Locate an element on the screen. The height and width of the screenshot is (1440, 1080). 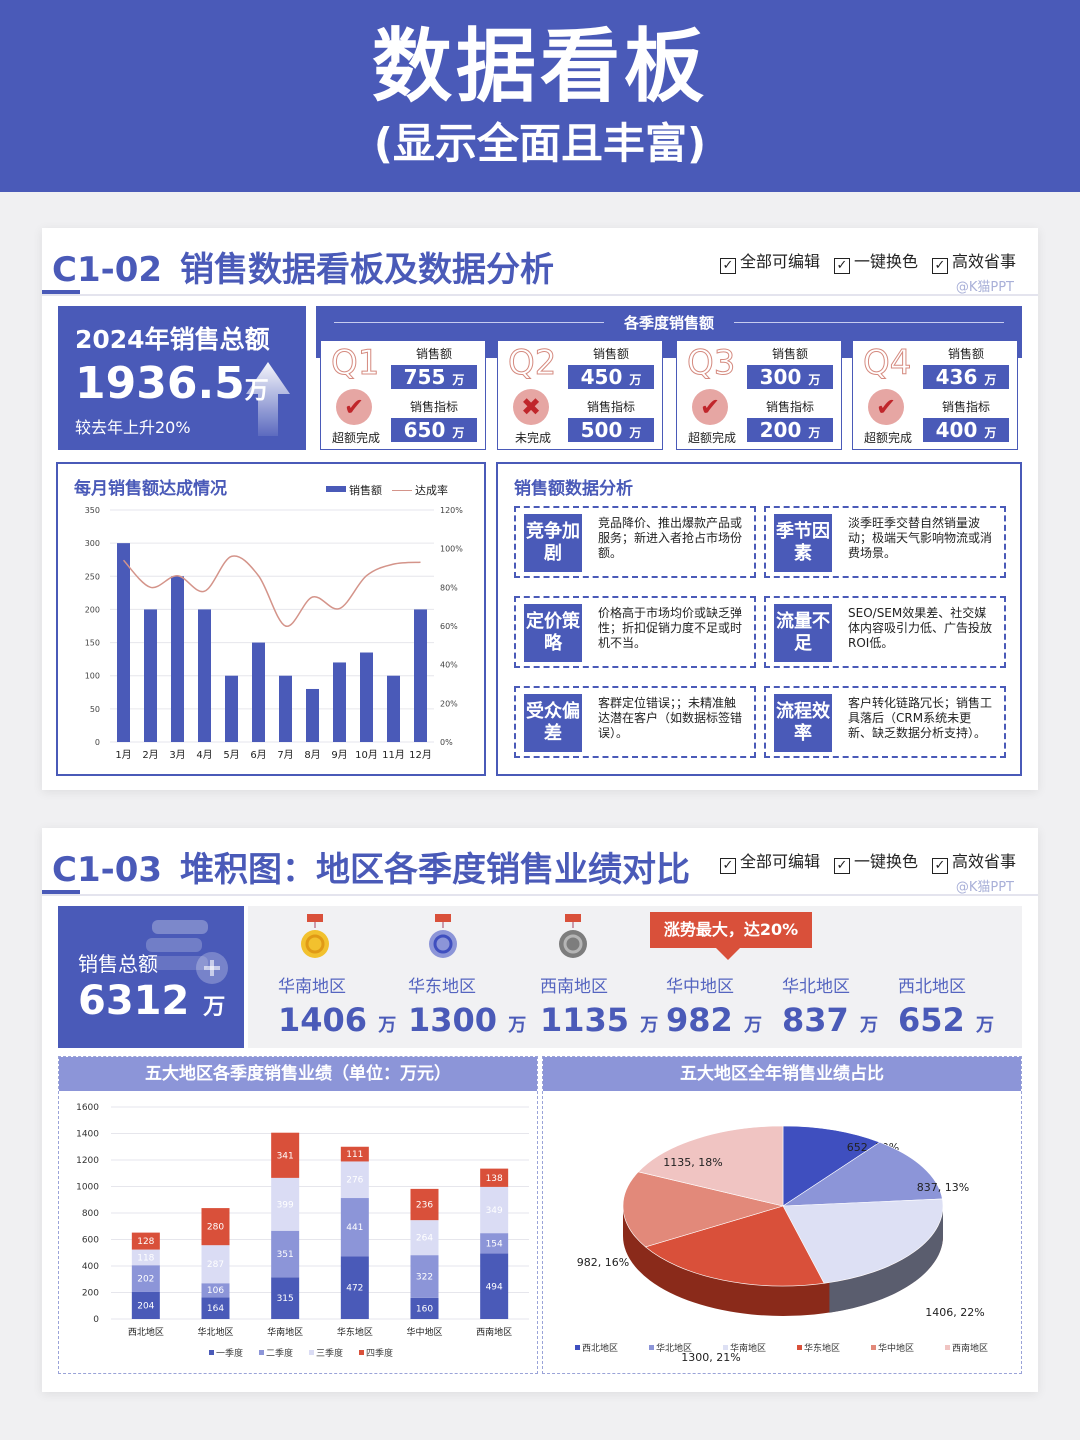
region-stat: 华南地区 1406 万 is located at coordinates (337, 1008).